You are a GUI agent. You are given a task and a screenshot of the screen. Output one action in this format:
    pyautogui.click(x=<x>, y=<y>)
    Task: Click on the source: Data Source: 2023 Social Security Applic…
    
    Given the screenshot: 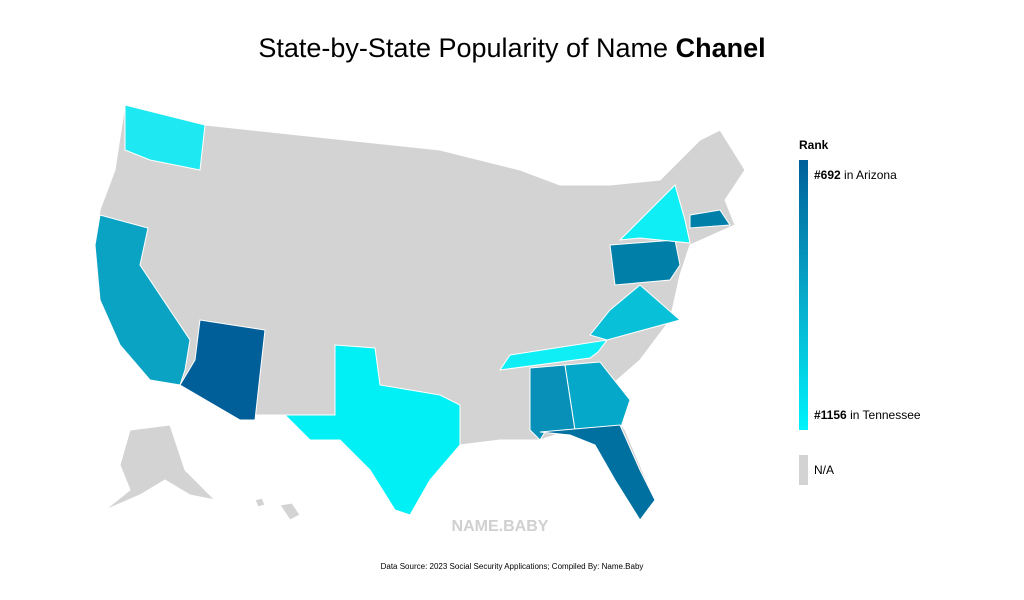 What is the action you would take?
    pyautogui.click(x=512, y=566)
    